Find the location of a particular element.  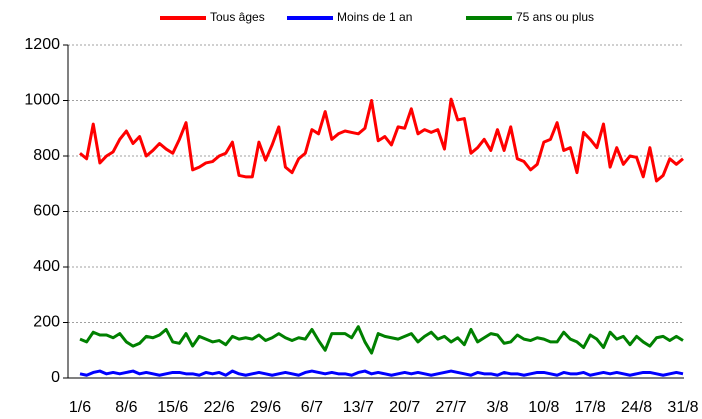

x-tick-label: 20/7 is located at coordinates (404, 407).